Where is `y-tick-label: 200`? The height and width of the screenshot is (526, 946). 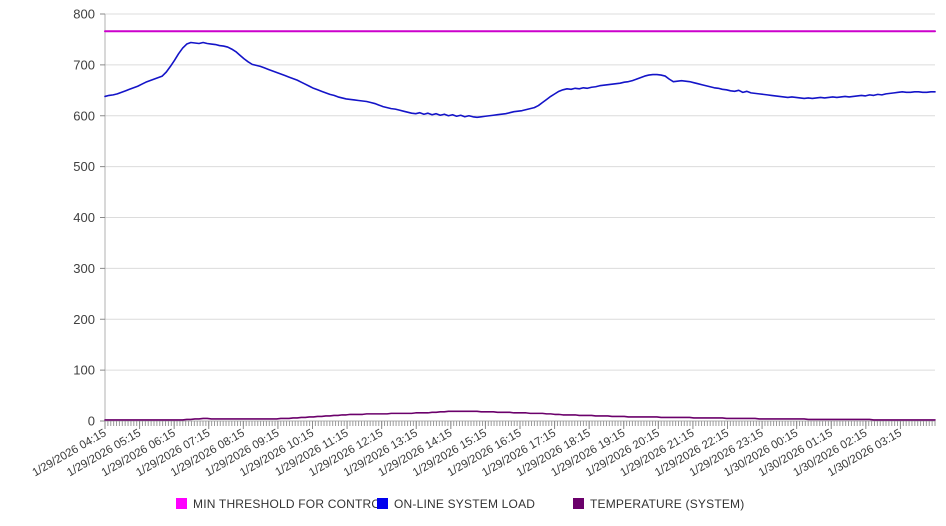 y-tick-label: 200 is located at coordinates (84, 319).